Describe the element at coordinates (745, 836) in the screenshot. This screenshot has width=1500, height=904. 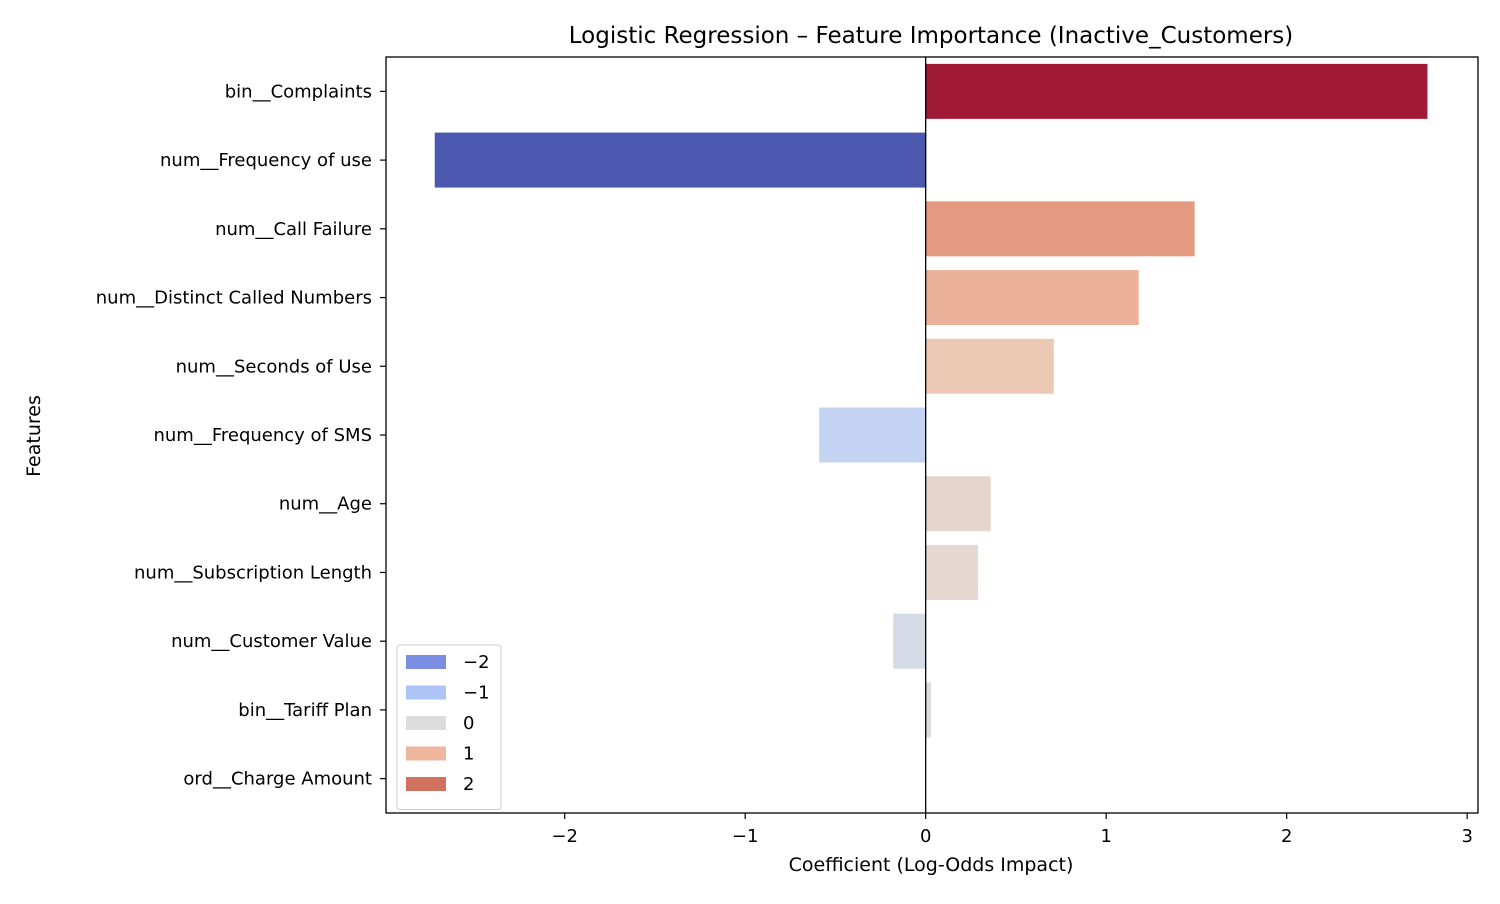
I see `x-tick-label-1: −1` at that location.